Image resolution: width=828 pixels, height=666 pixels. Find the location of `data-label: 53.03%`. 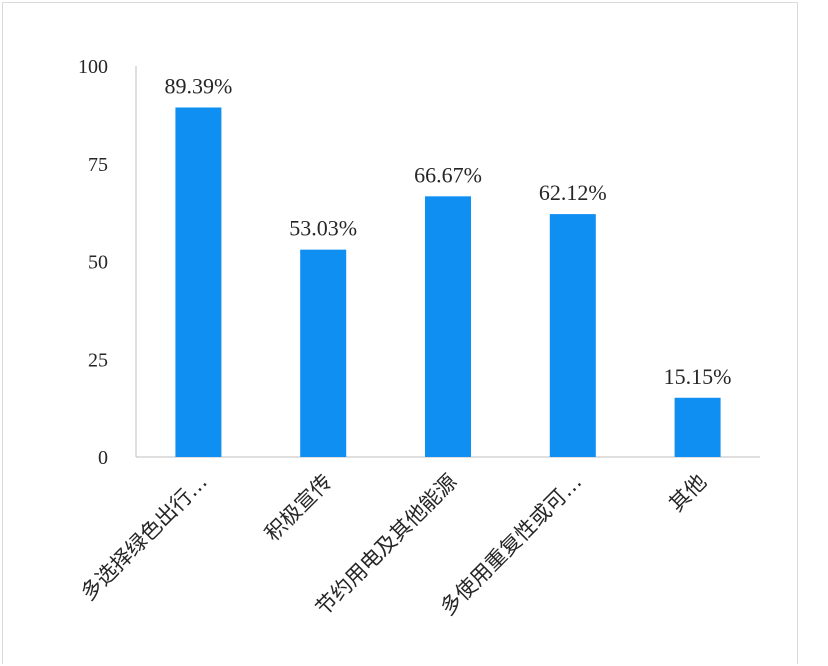

data-label: 53.03% is located at coordinates (323, 228).